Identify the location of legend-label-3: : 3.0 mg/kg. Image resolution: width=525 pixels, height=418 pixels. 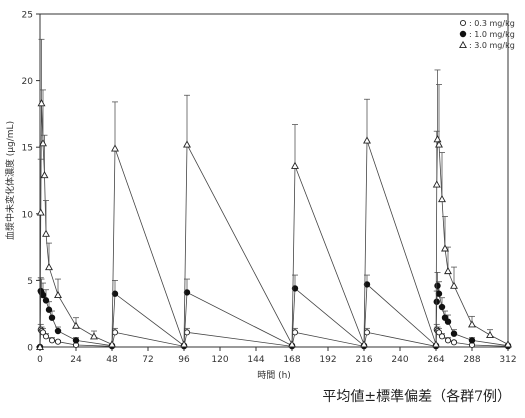
(492, 45).